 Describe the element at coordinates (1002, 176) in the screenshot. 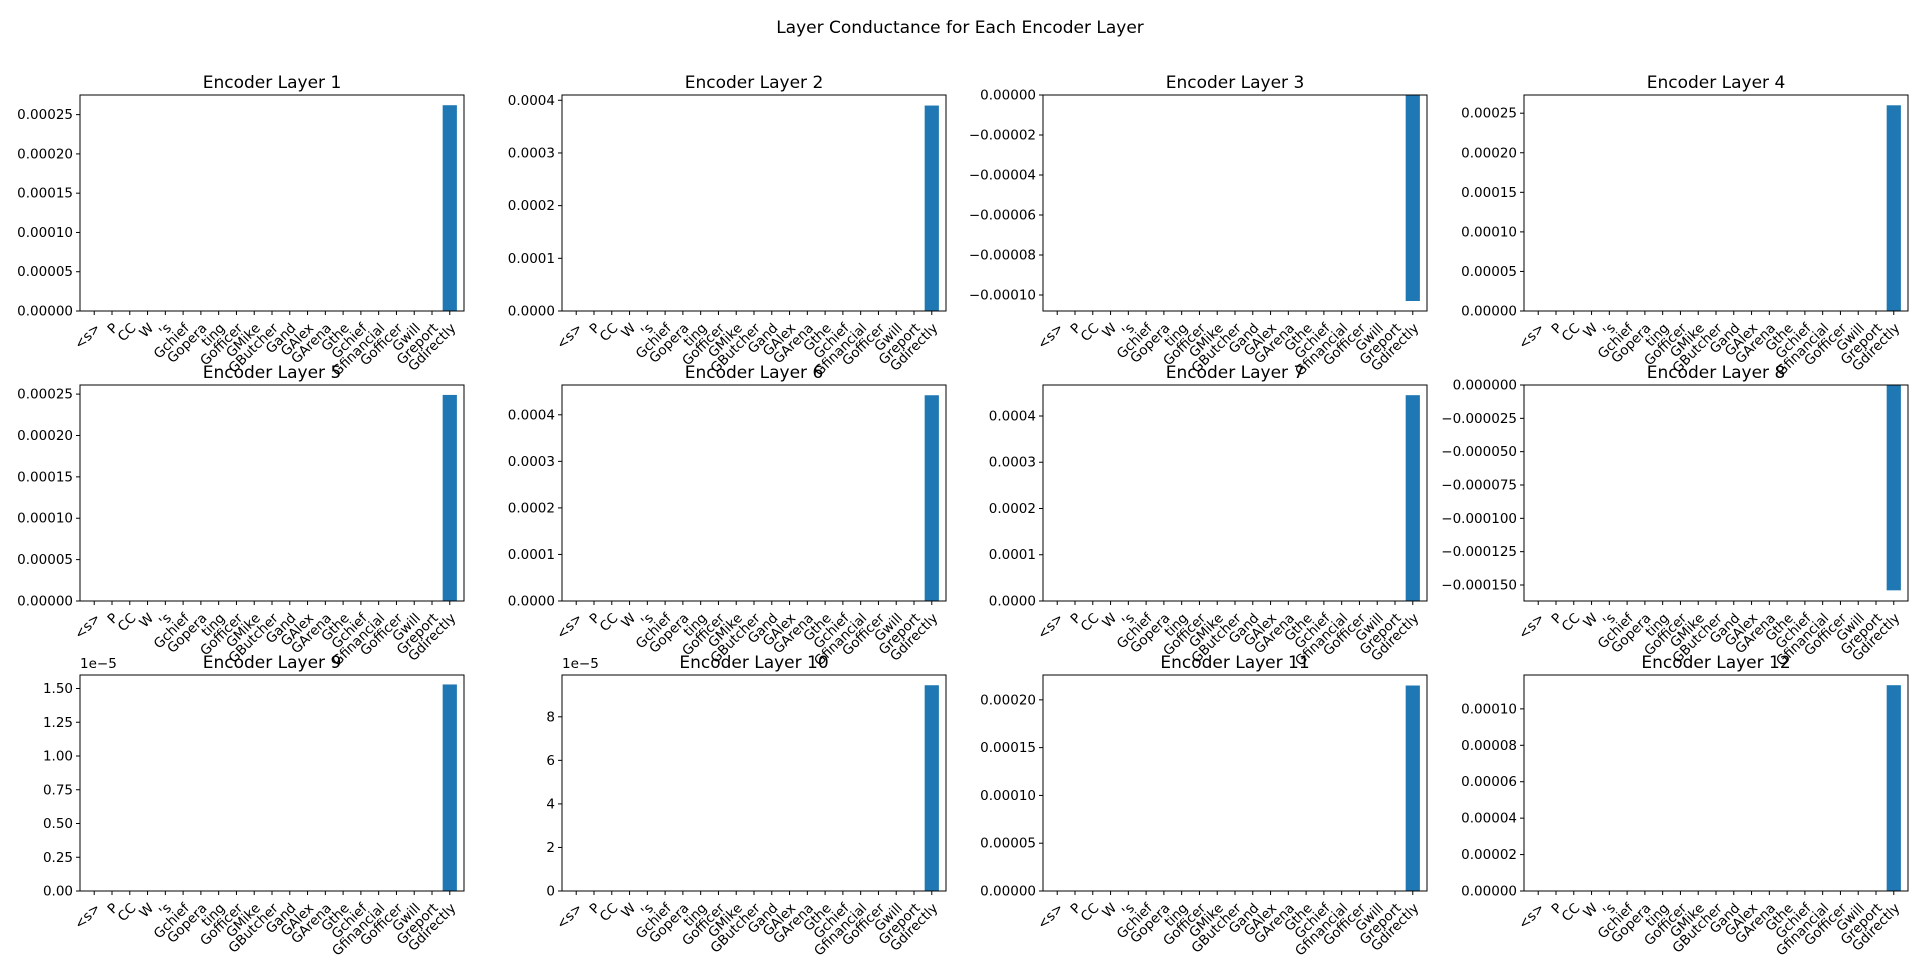

I see `subplot-3-ytick-label-3: −0.00004` at that location.